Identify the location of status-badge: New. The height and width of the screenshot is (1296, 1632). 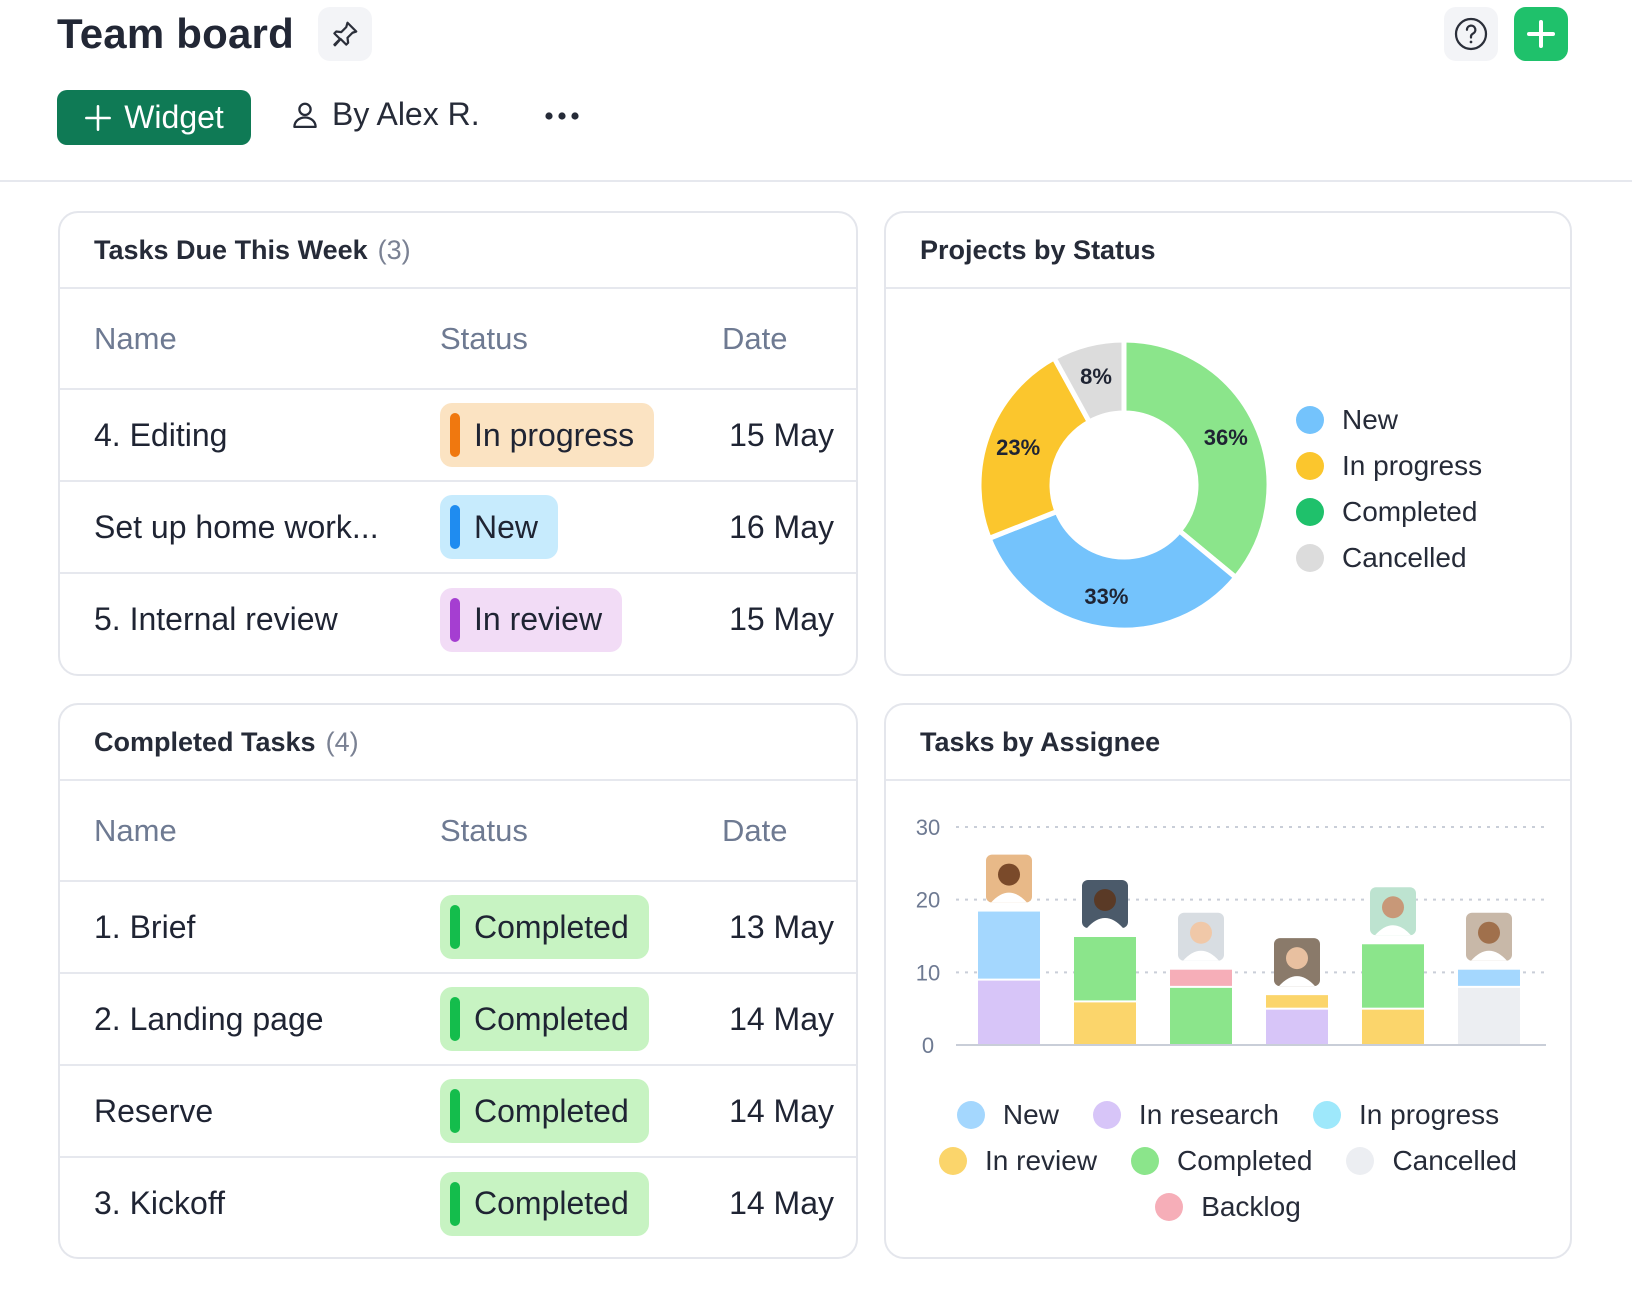
(499, 527).